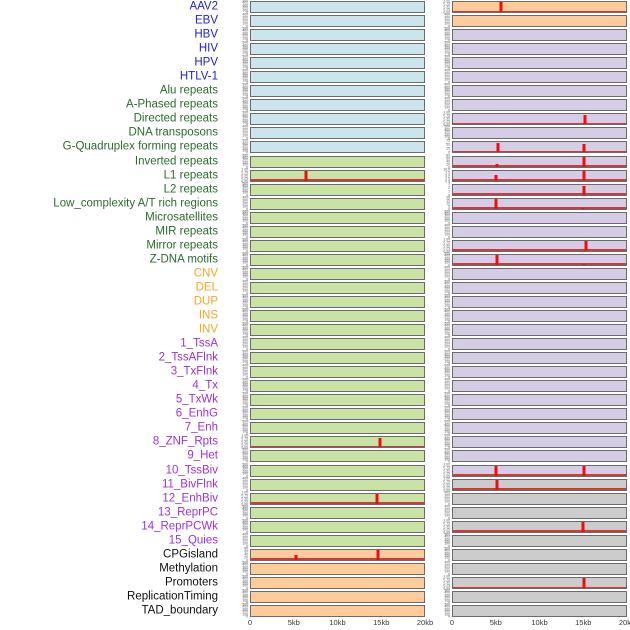 Image resolution: width=630 pixels, height=630 pixels. I want to click on y-tick-label: 60, so click(448, 157).